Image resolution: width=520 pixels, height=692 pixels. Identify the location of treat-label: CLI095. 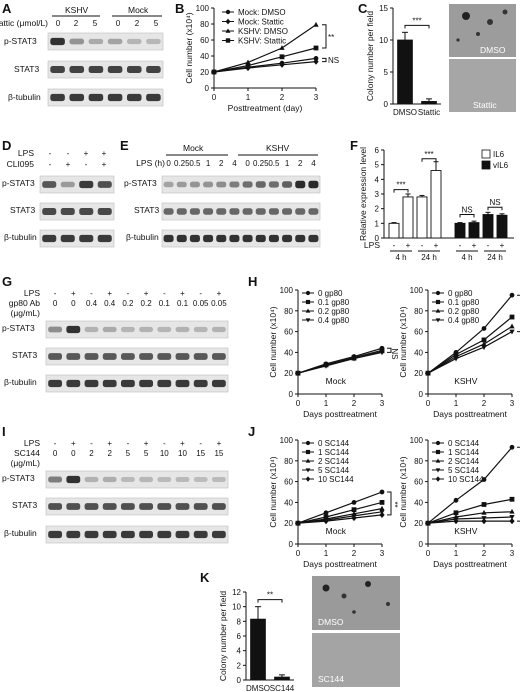
(21, 164).